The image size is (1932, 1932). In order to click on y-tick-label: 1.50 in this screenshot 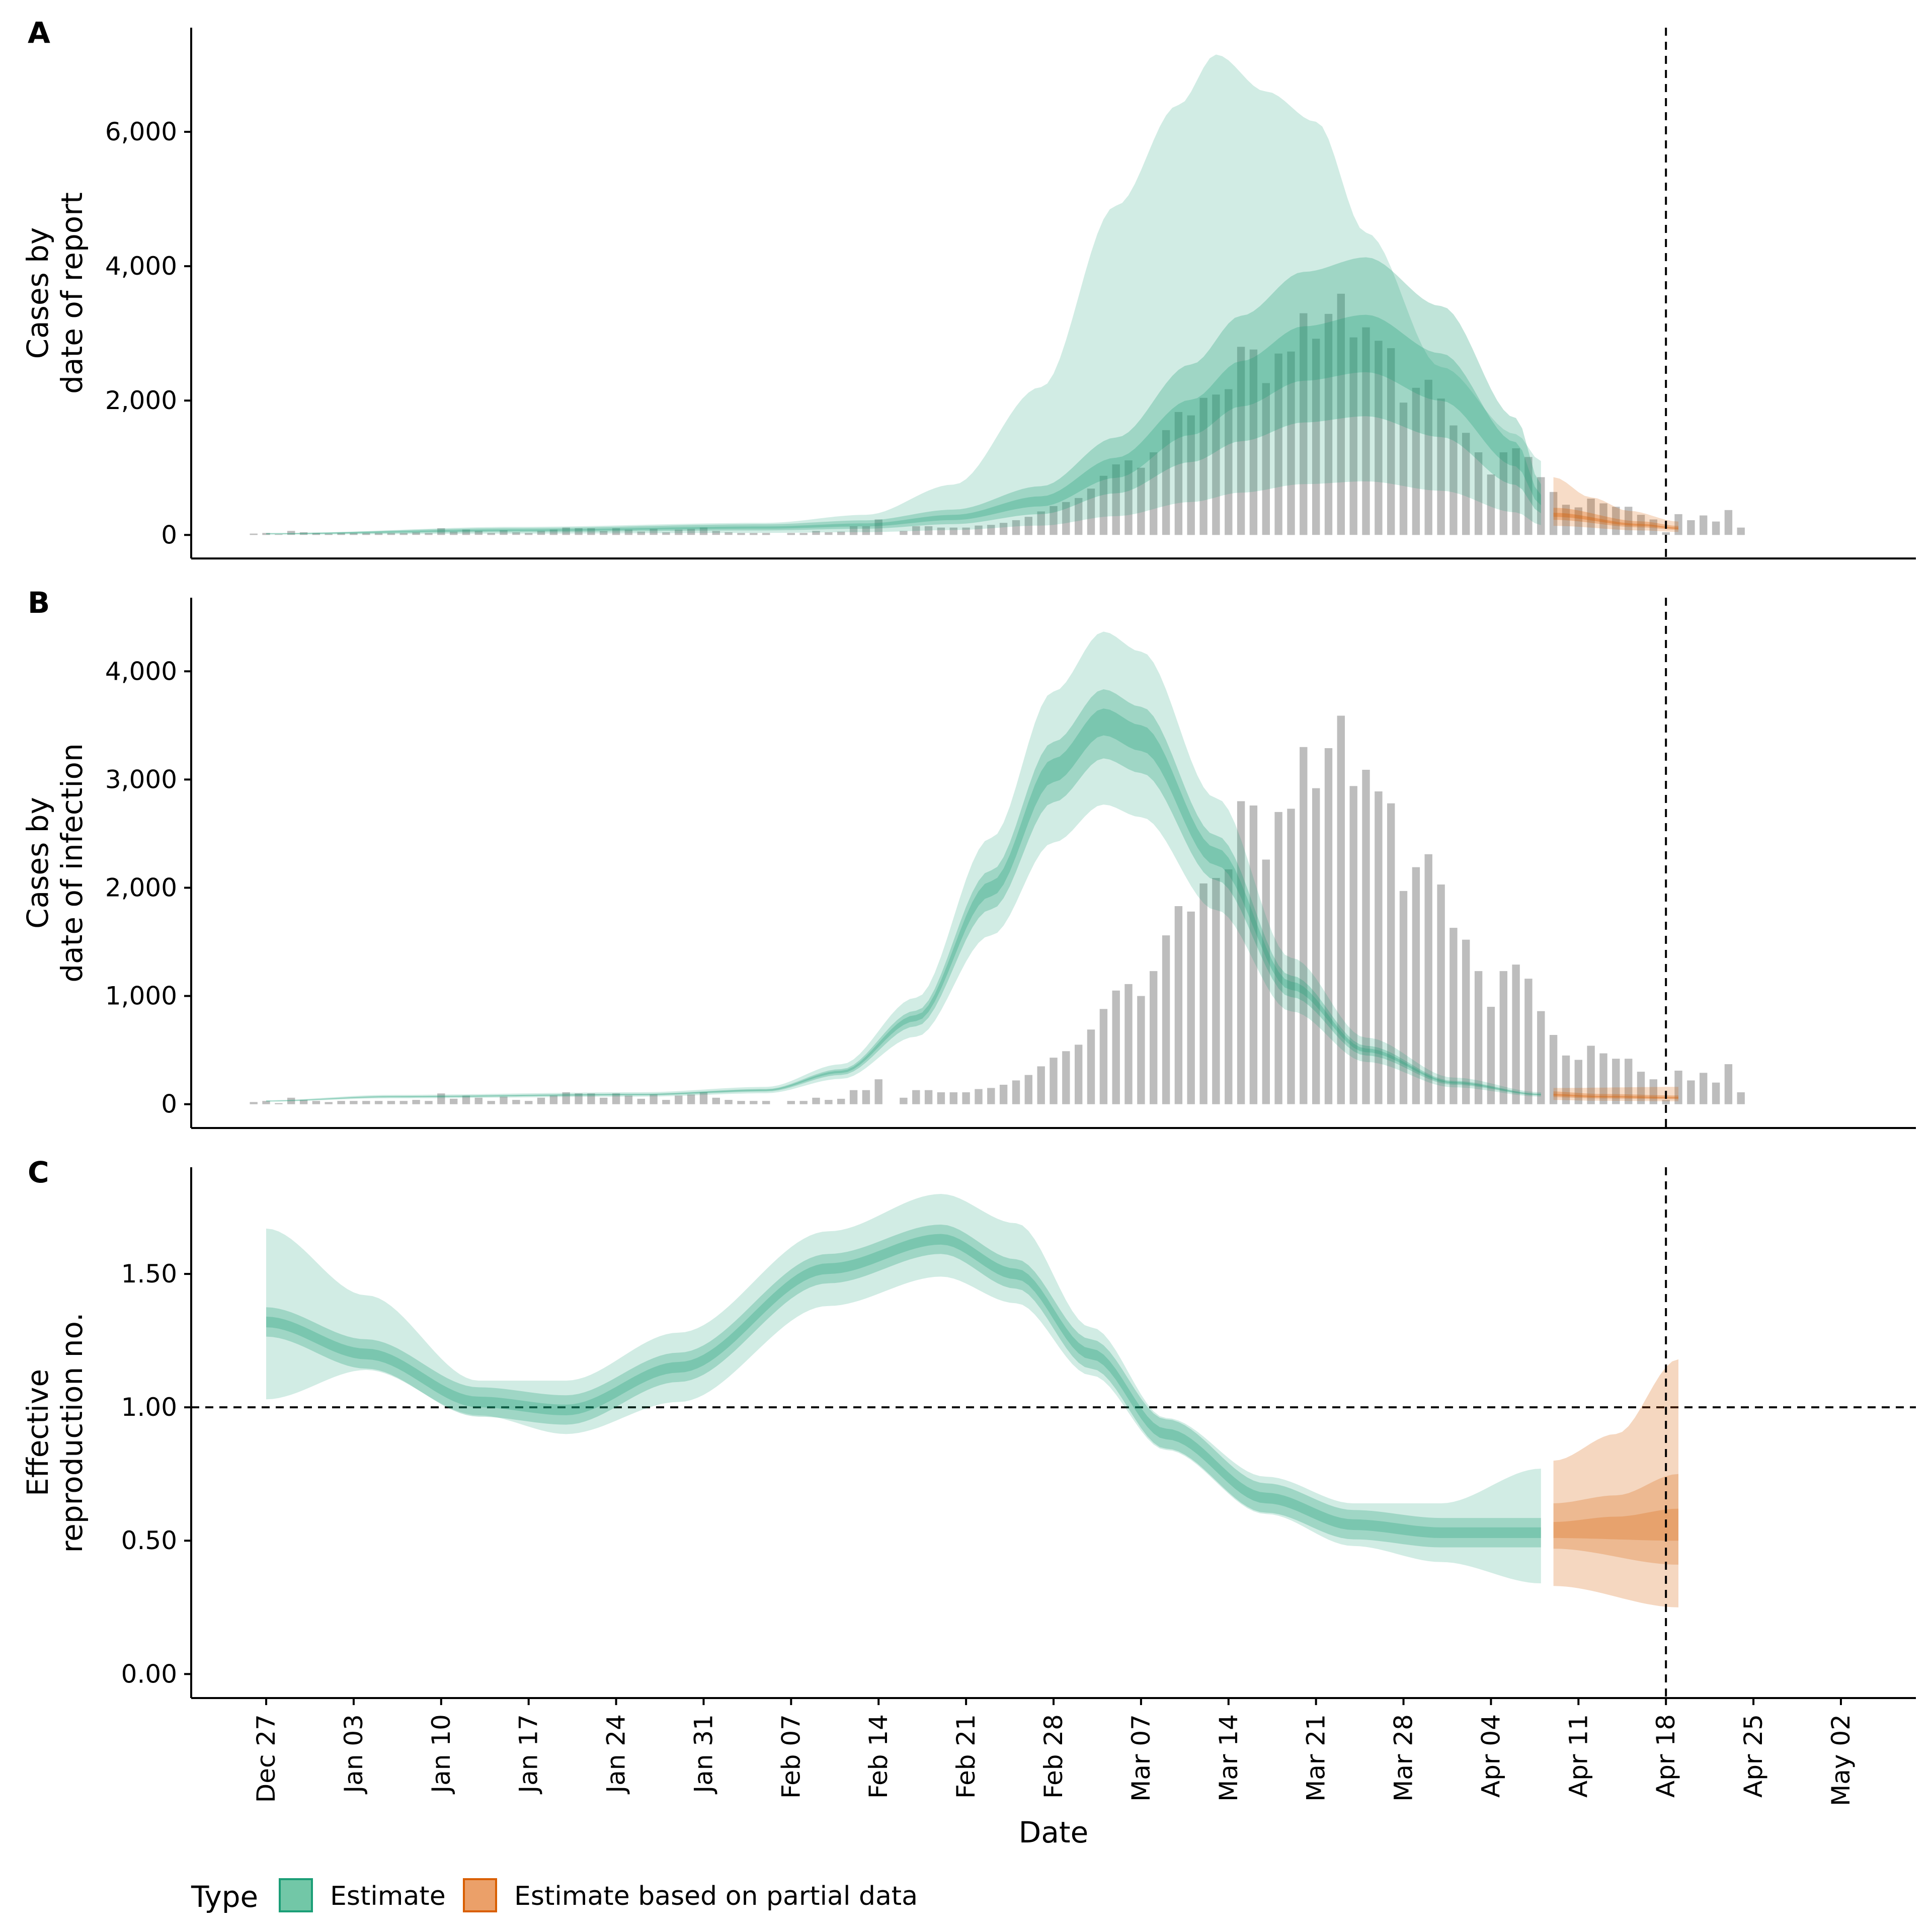, I will do `click(149, 1274)`.